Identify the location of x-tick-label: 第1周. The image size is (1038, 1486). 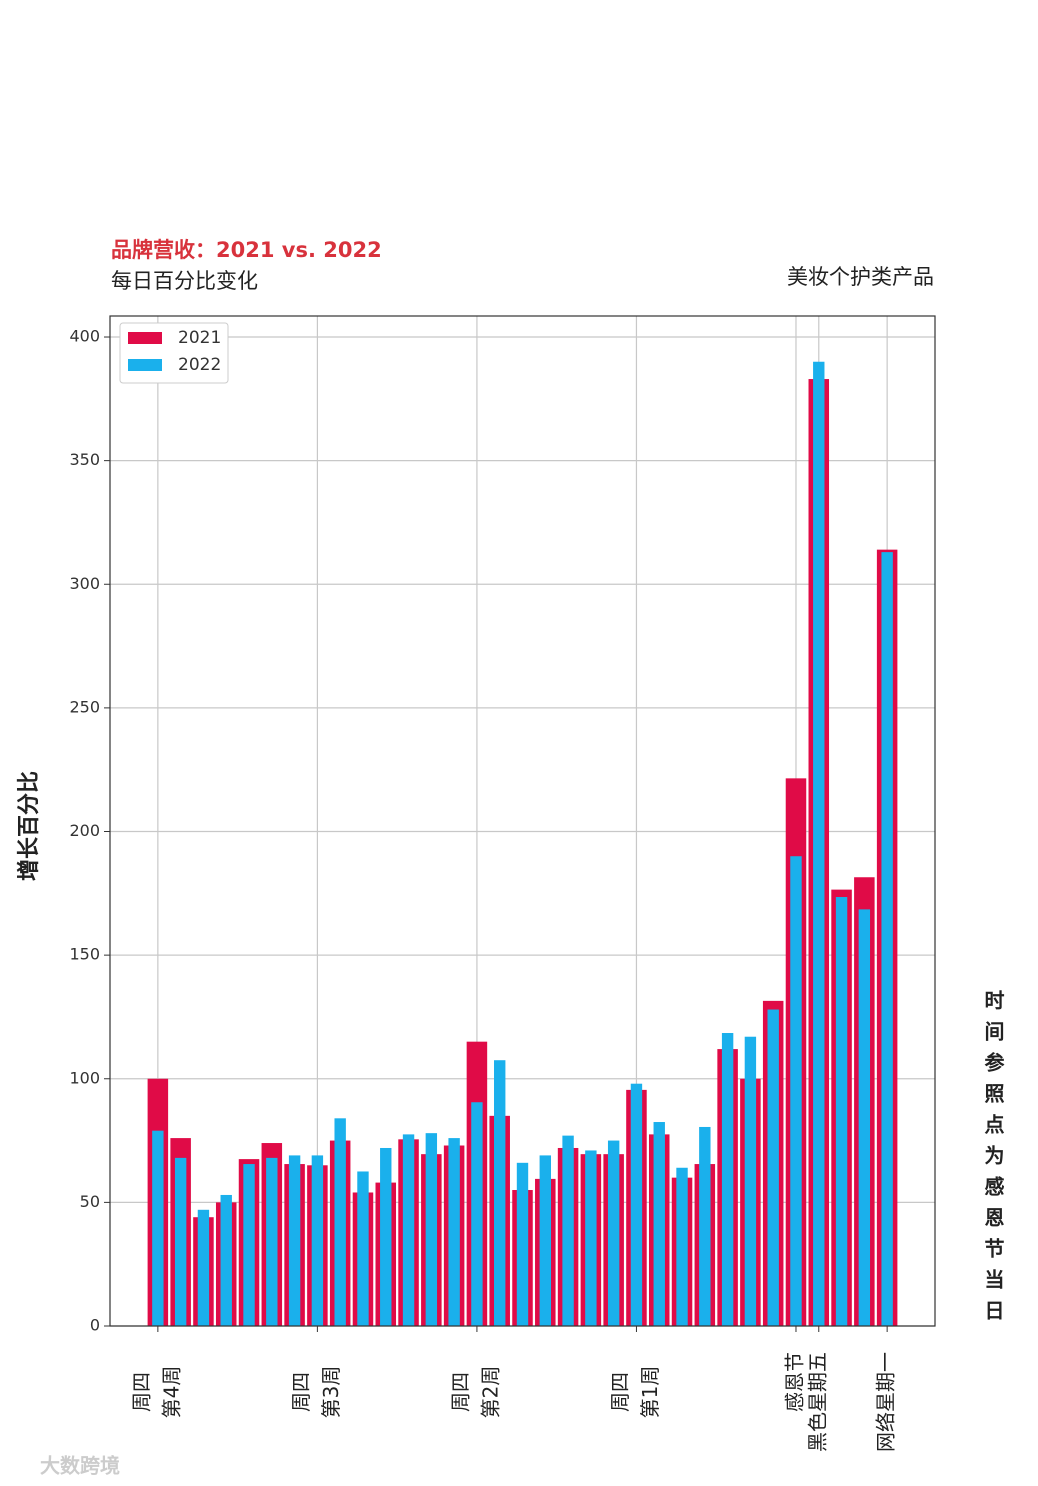
(650, 1392).